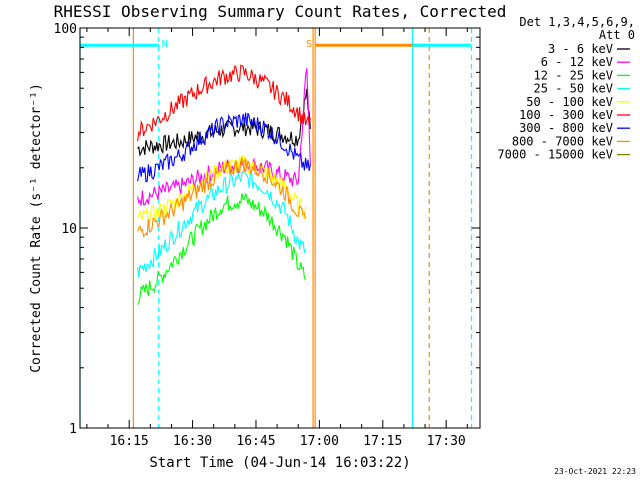 The image size is (640, 480). What do you see at coordinates (566, 128) in the screenshot?
I see `legend-label: 300 - 800 keV` at bounding box center [566, 128].